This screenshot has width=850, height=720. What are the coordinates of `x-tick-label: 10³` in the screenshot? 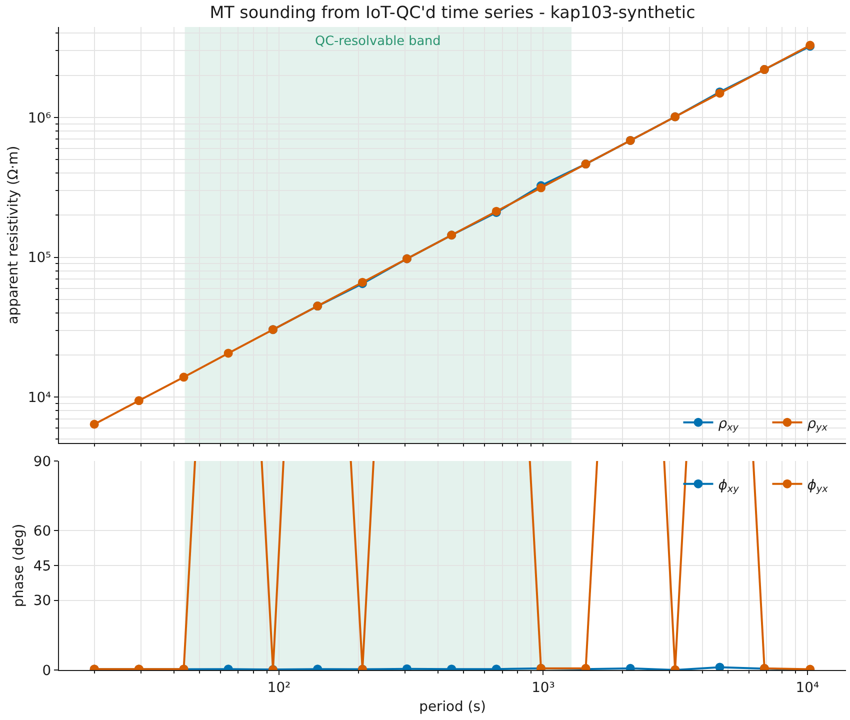 It's located at (543, 688).